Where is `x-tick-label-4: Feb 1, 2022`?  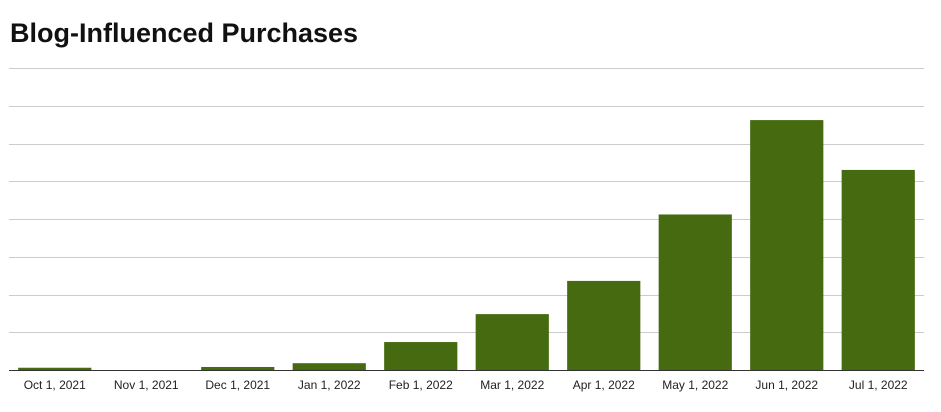 x-tick-label-4: Feb 1, 2022 is located at coordinates (421, 385).